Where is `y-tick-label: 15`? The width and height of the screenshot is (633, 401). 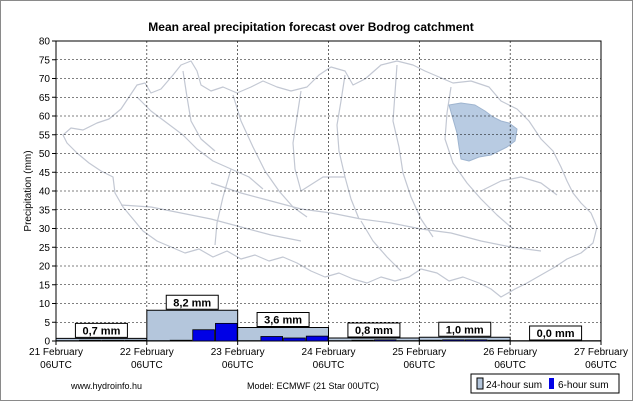
y-tick-label: 15 is located at coordinates (45, 285).